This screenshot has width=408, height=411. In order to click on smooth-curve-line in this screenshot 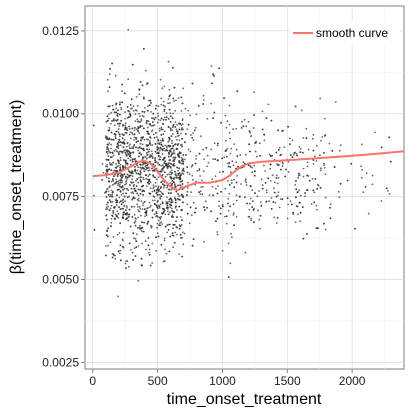, I will do `click(248, 171)`.